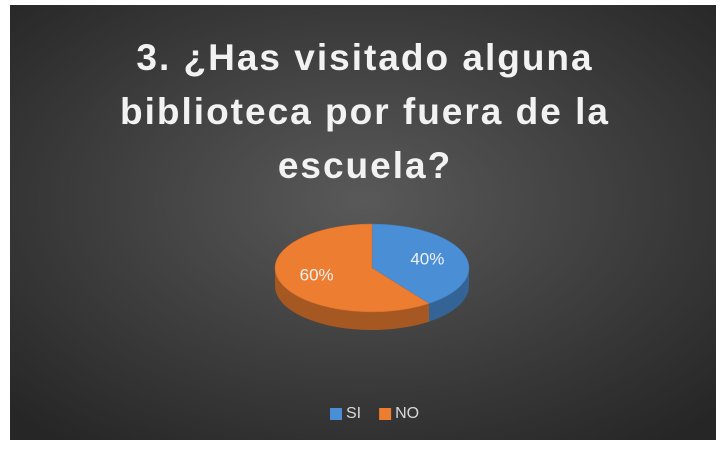  I want to click on legend: SI NO, so click(374, 413).